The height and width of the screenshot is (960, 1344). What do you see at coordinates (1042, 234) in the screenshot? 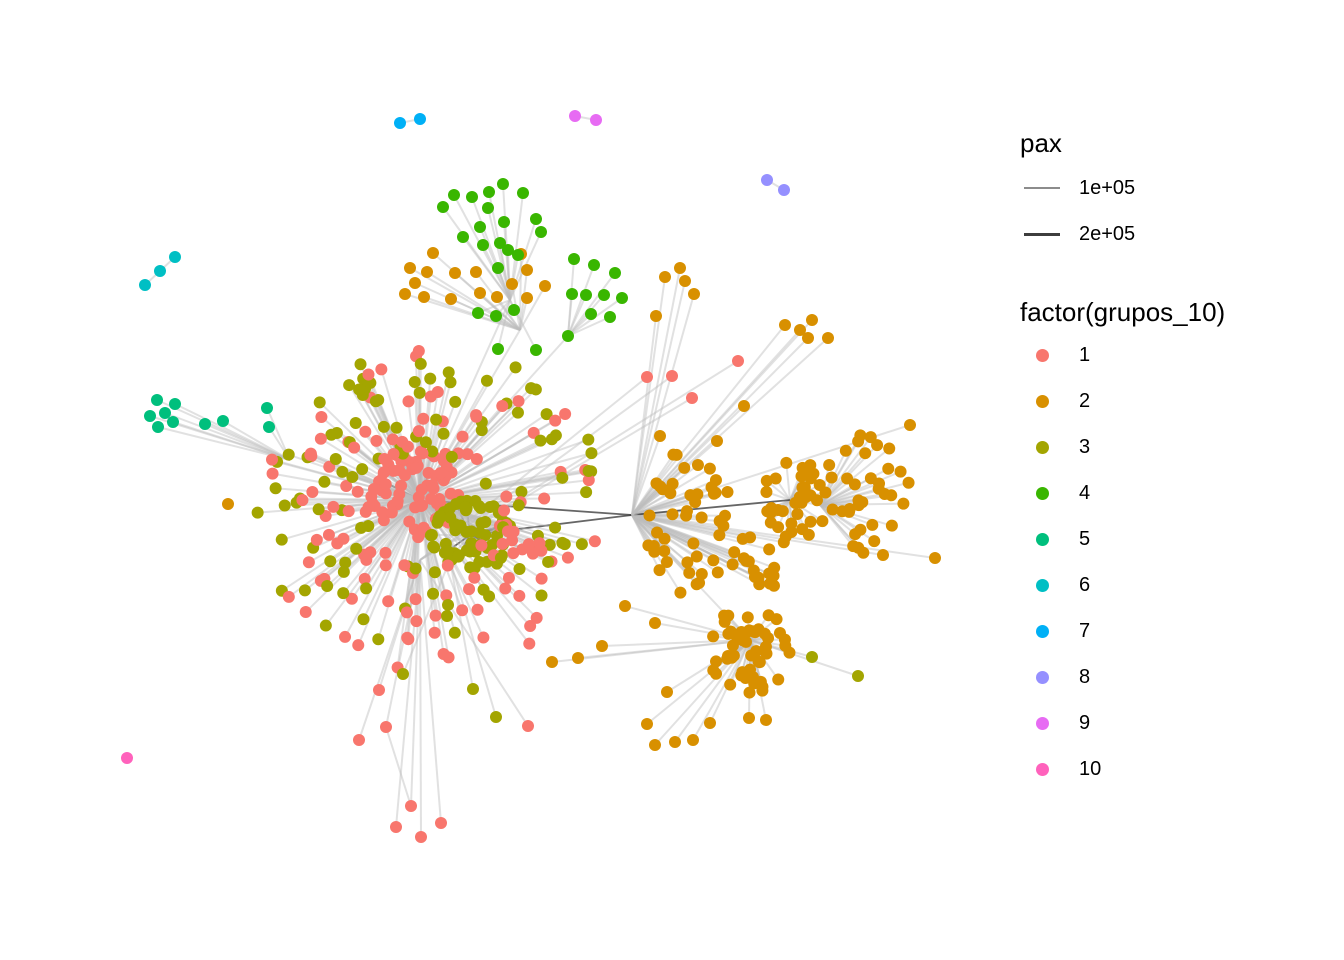
I see `edge-legend-line` at bounding box center [1042, 234].